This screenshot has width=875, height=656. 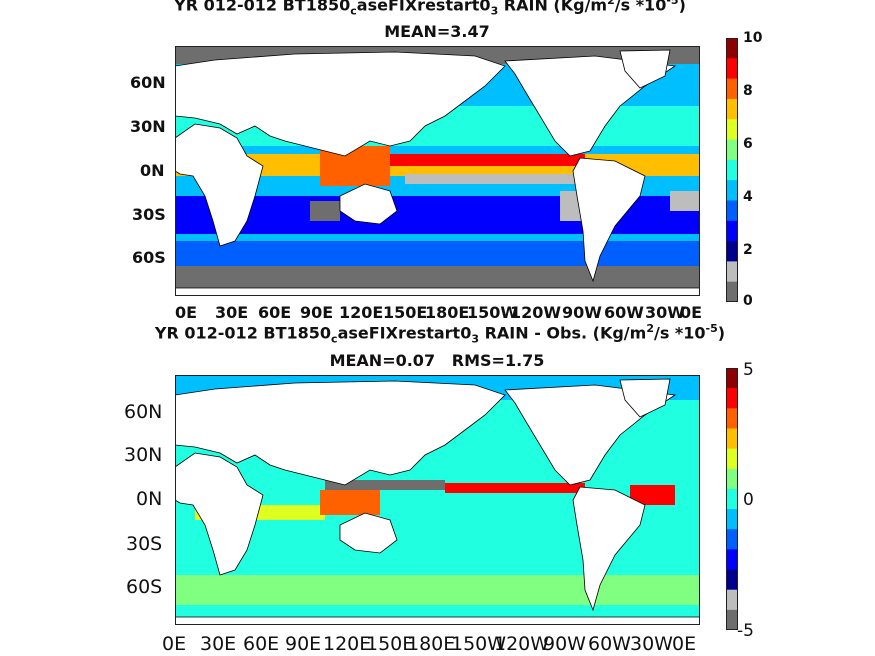 What do you see at coordinates (748, 197) in the screenshot?
I see `colorbar-tick-label: 4` at bounding box center [748, 197].